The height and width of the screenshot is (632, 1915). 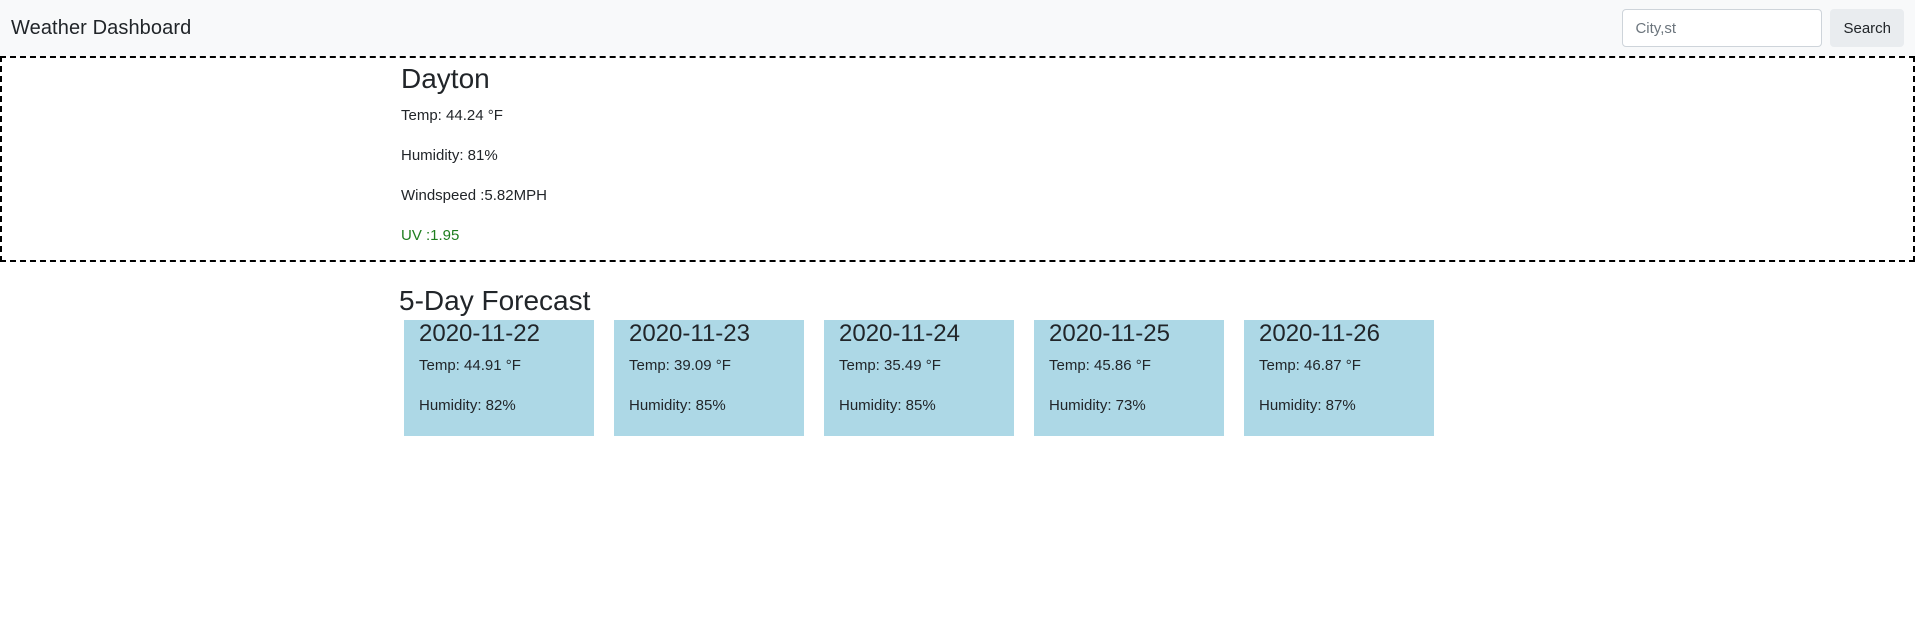 What do you see at coordinates (499, 377) in the screenshot?
I see `forecast-card: 2020-11-22 Temp: 44.91 °F Humidity: 82%` at bounding box center [499, 377].